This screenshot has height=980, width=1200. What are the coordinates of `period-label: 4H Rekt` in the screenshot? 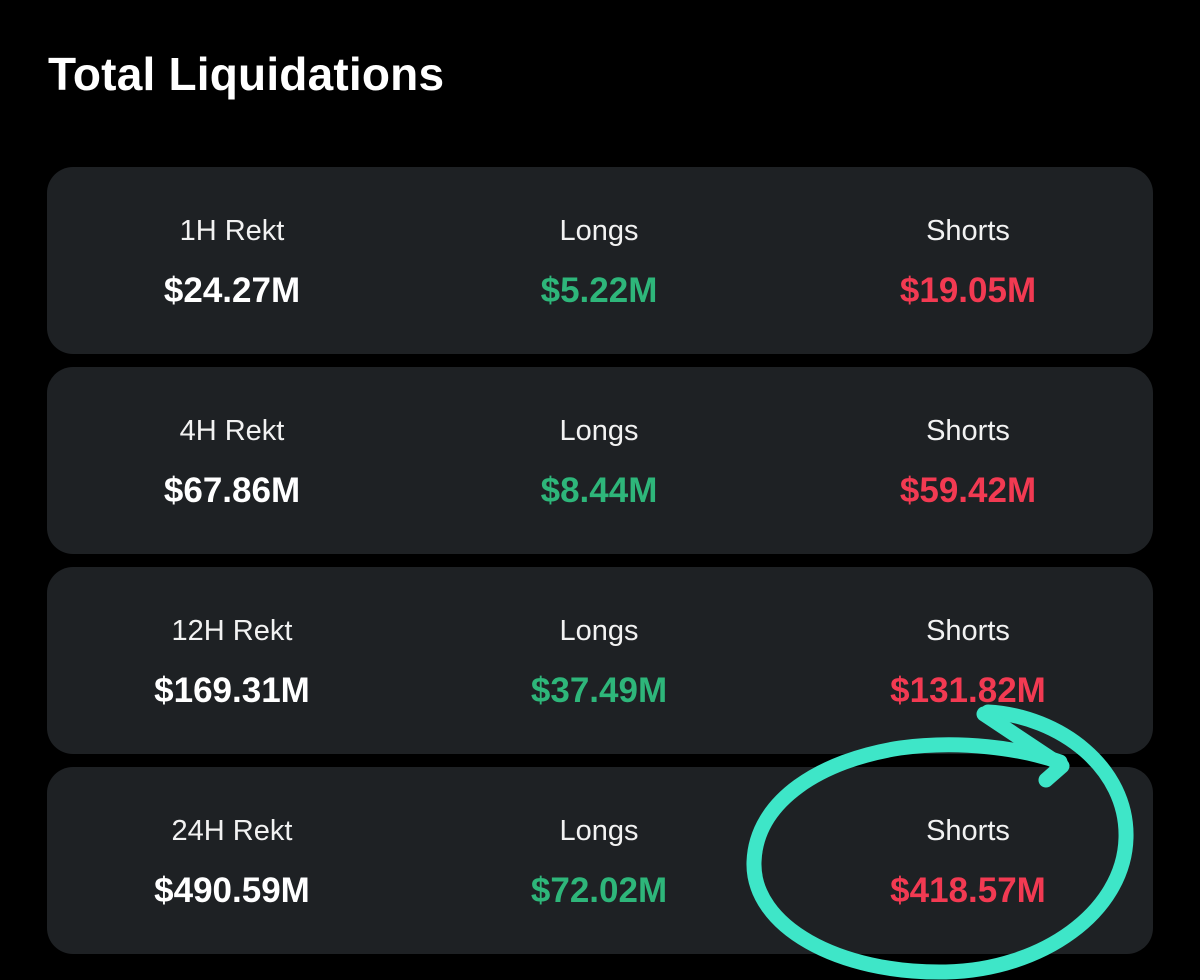 It's located at (232, 431).